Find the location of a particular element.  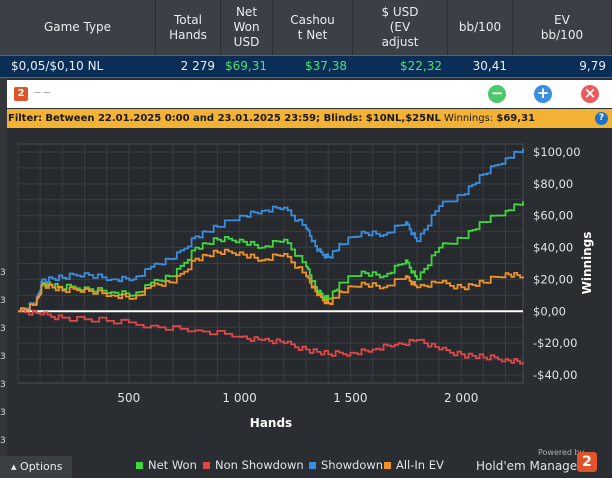

x-tick-label: 1 000 is located at coordinates (239, 398).